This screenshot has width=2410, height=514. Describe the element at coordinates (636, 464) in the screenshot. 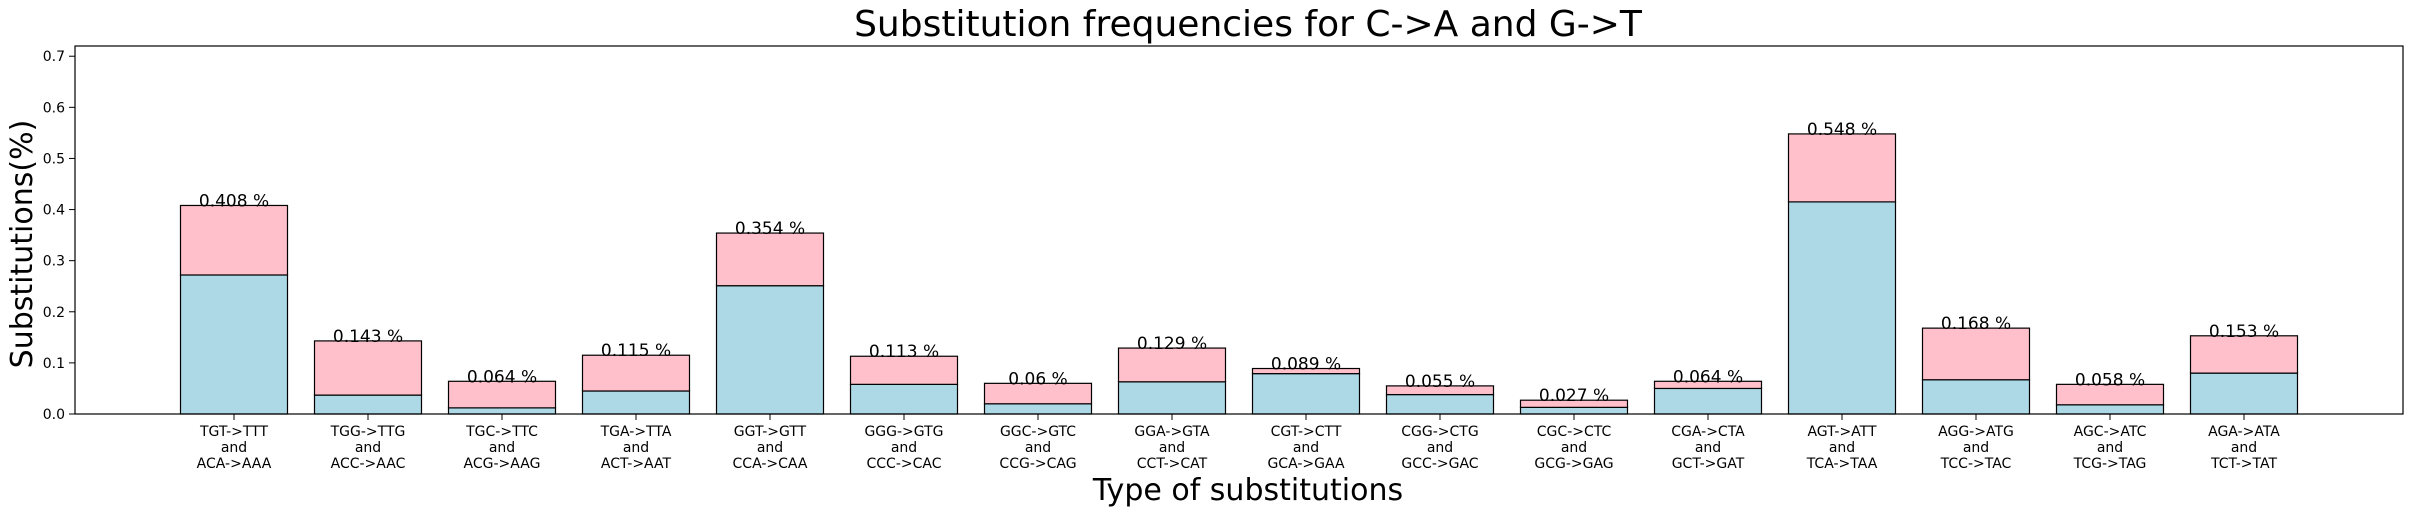

I see `x-tick-label: ACT->AAT` at that location.